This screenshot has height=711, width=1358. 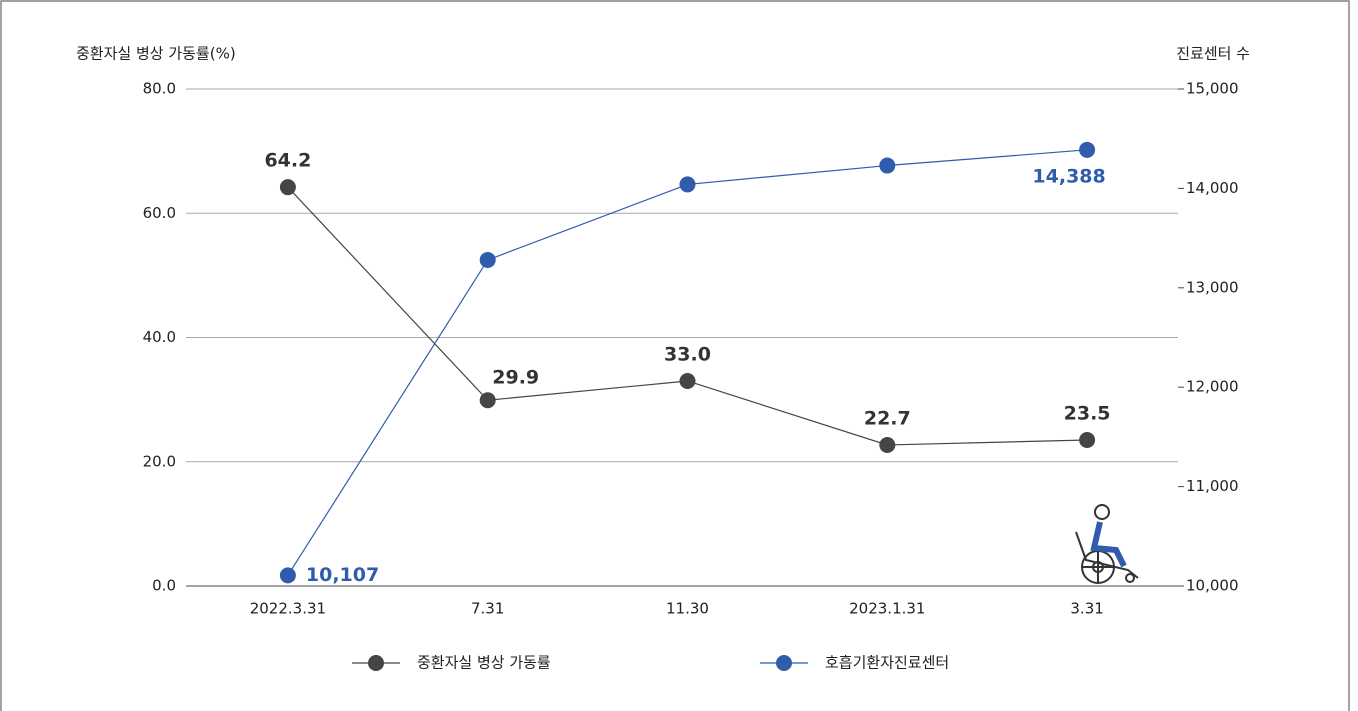 What do you see at coordinates (1086, 609) in the screenshot?
I see `x-tick-label: 3.31` at bounding box center [1086, 609].